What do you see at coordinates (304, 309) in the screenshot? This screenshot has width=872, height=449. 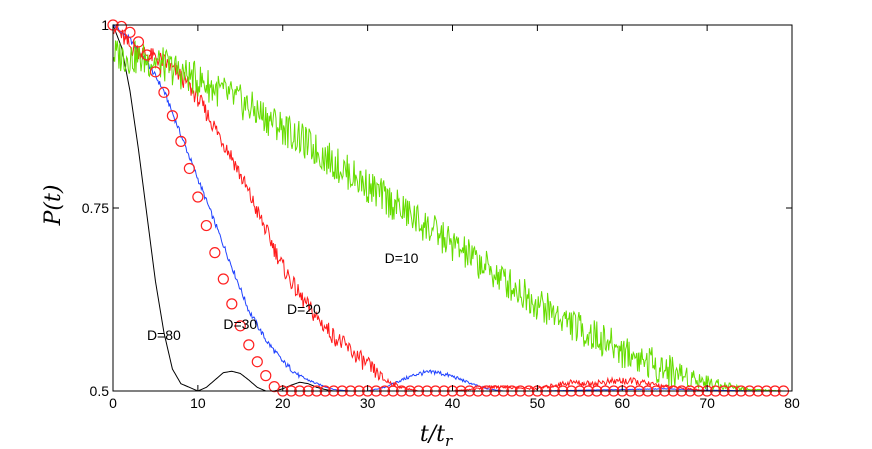 I see `annotation-label: D=20` at bounding box center [304, 309].